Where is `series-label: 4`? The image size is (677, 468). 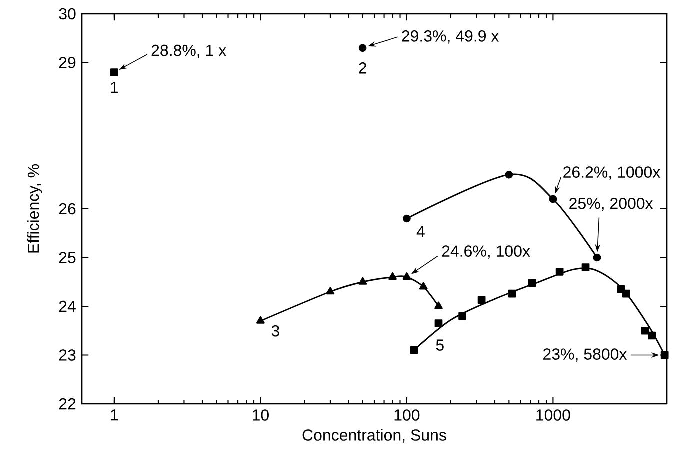 series-label: 4 is located at coordinates (420, 232).